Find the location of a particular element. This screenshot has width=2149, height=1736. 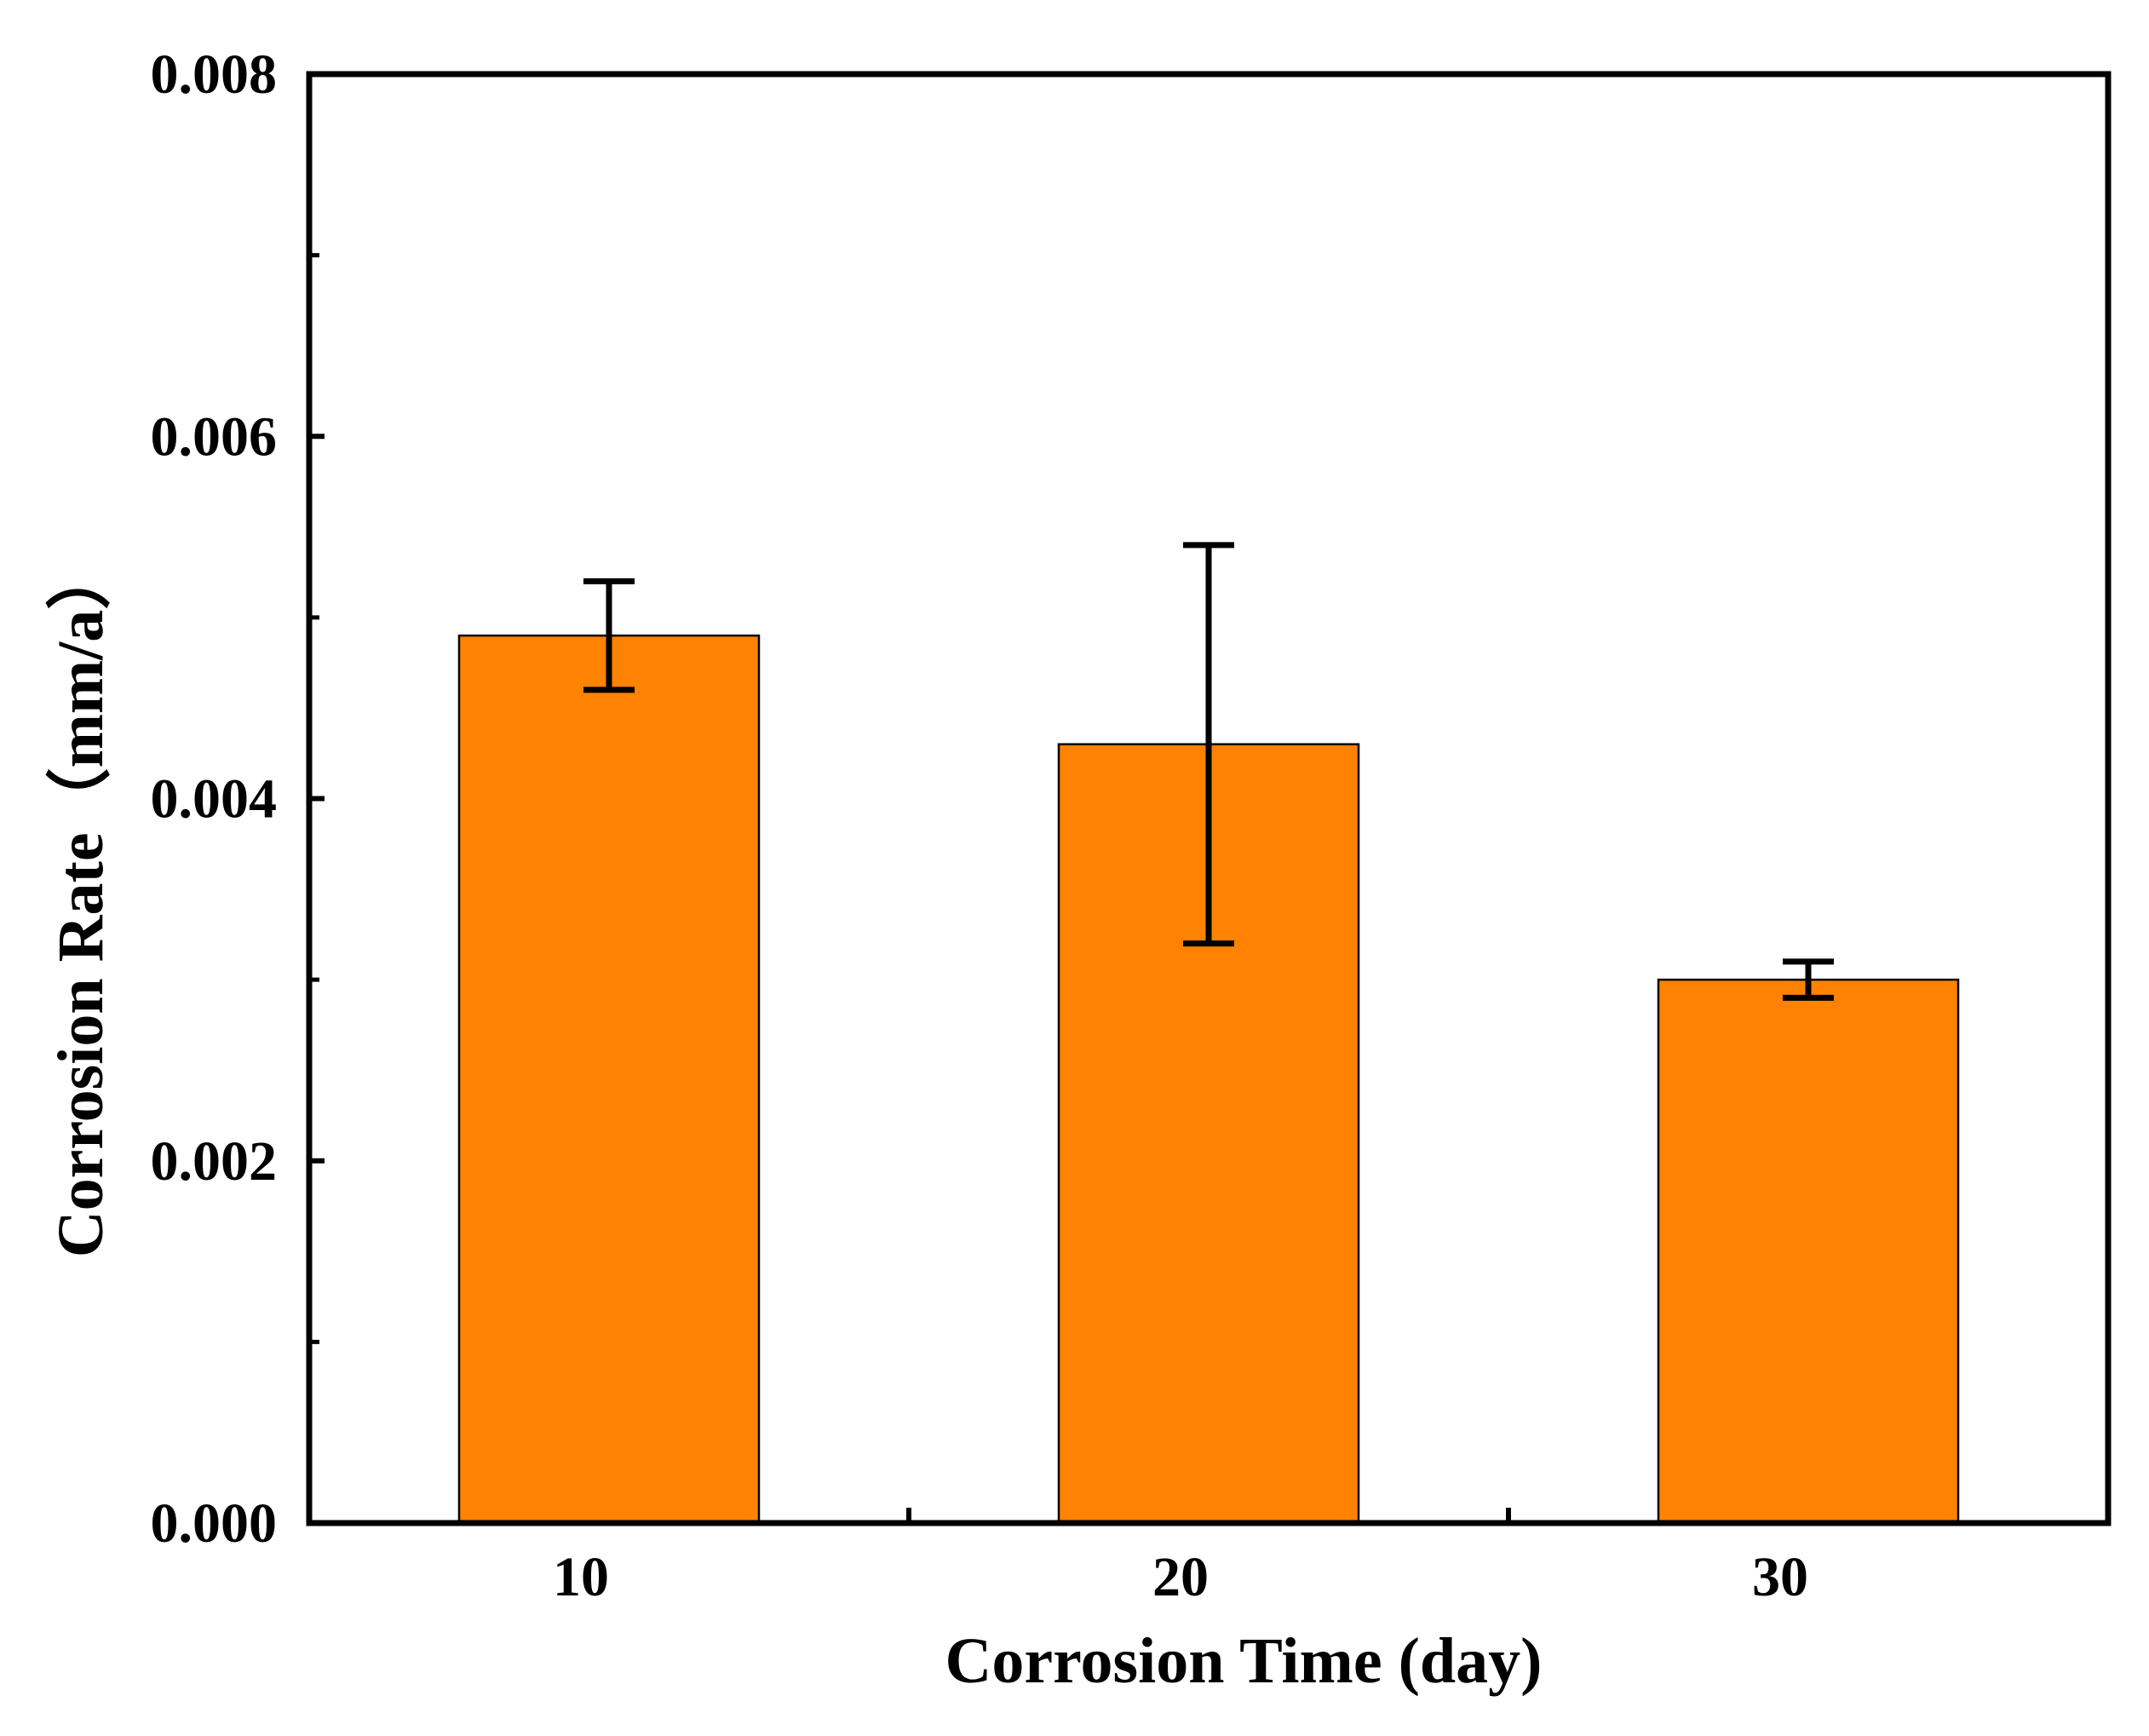

y-tick-label: 0.008 is located at coordinates (214, 74).